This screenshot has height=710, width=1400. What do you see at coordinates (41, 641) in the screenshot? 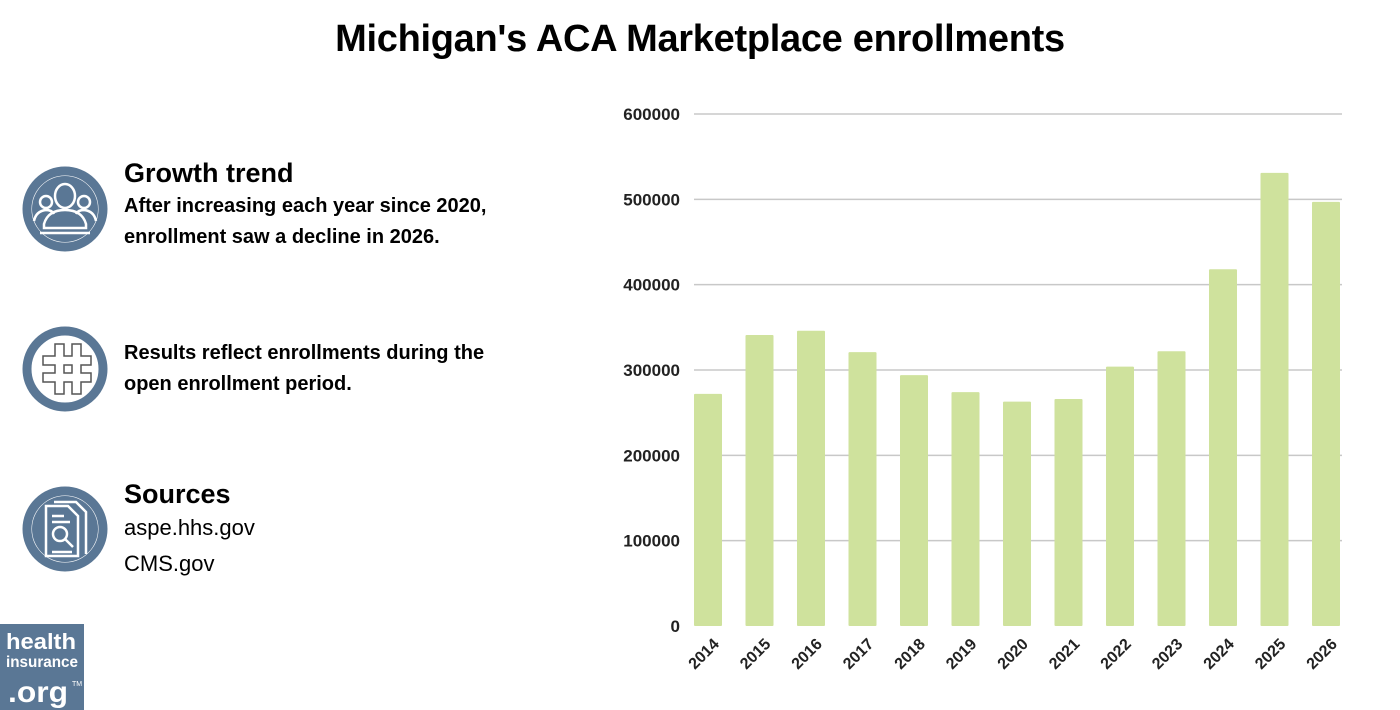
I see `svg-text: health` at bounding box center [41, 641].